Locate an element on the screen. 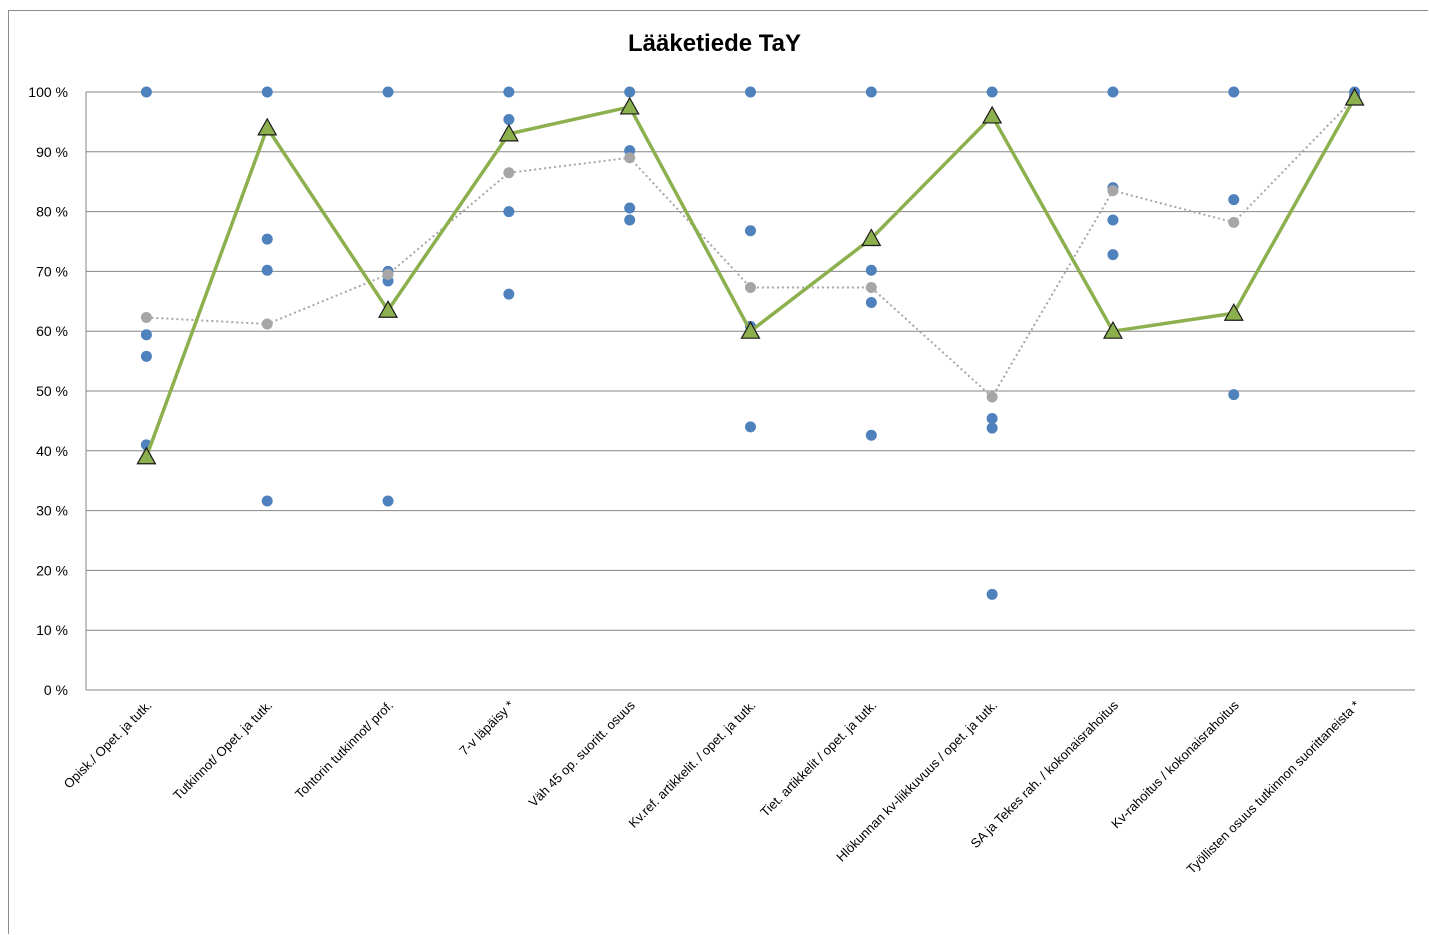 This screenshot has width=1429, height=935. x-tick-label: Kv.ref. artikkelit. / opet. ja tutk. is located at coordinates (692, 764).